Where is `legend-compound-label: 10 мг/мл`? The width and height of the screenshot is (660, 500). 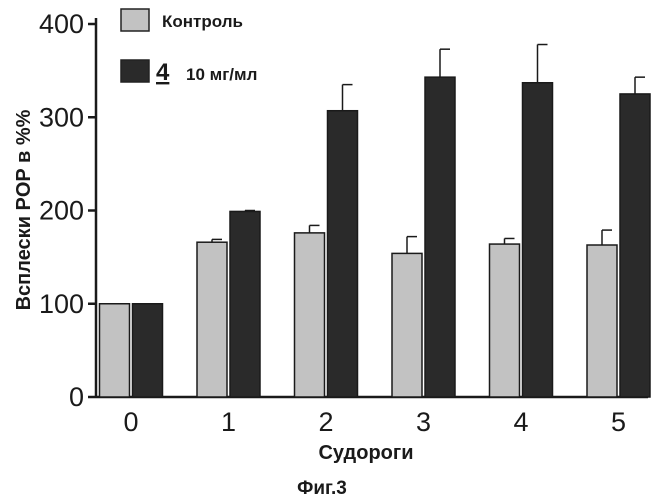 legend-compound-label: 10 мг/мл is located at coordinates (221, 74).